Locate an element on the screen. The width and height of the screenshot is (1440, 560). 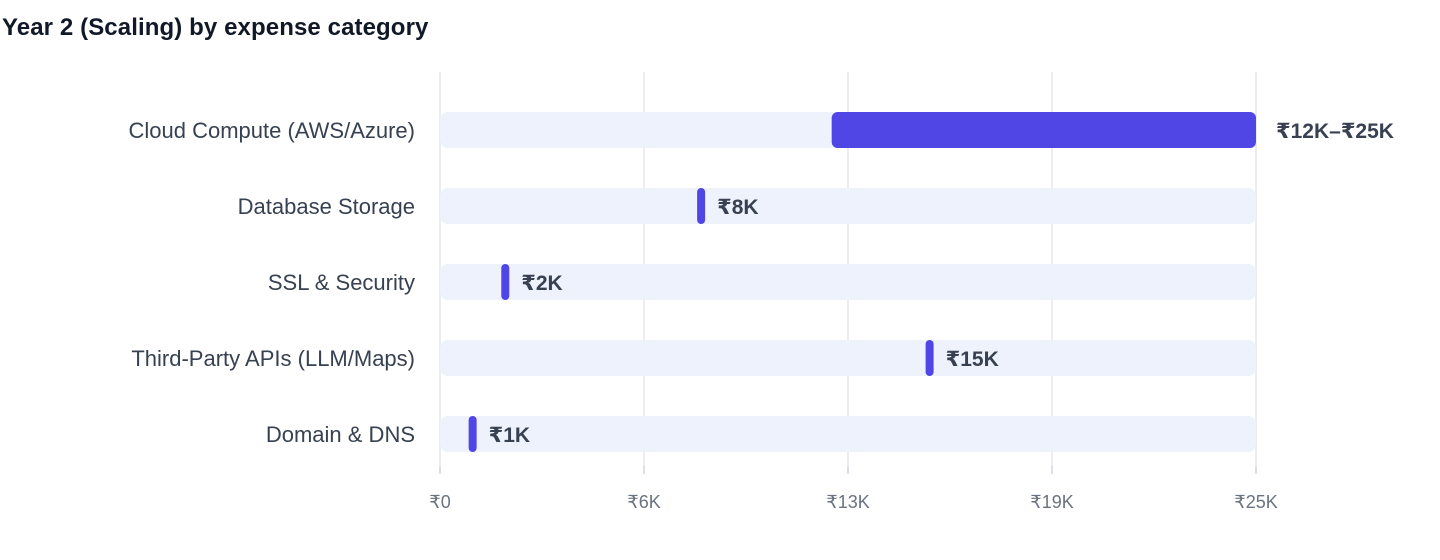
value-label: ₹8K is located at coordinates (737, 207).